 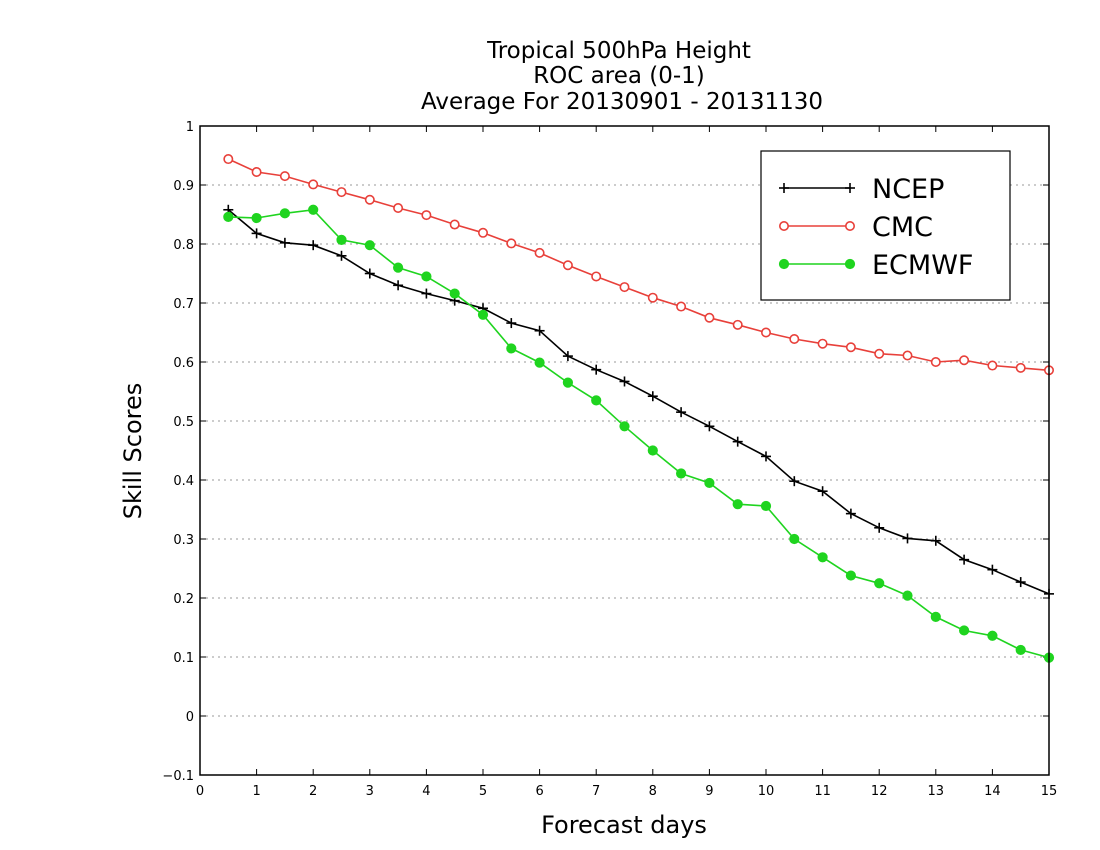 What do you see at coordinates (879, 791) in the screenshot?
I see `x-tick-label: 12` at bounding box center [879, 791].